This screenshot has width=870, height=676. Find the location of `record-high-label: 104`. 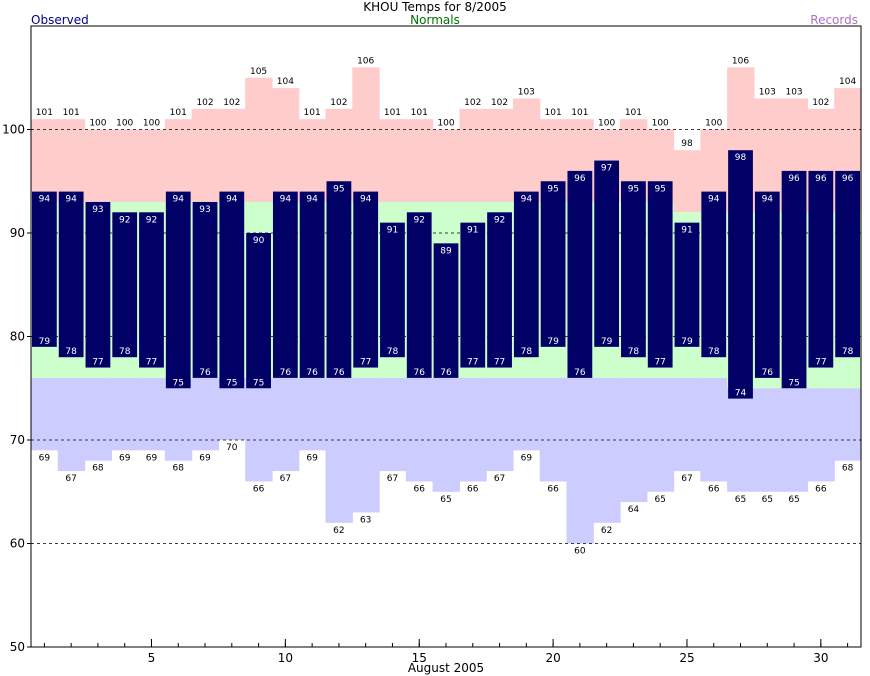

record-high-label: 104 is located at coordinates (847, 82).